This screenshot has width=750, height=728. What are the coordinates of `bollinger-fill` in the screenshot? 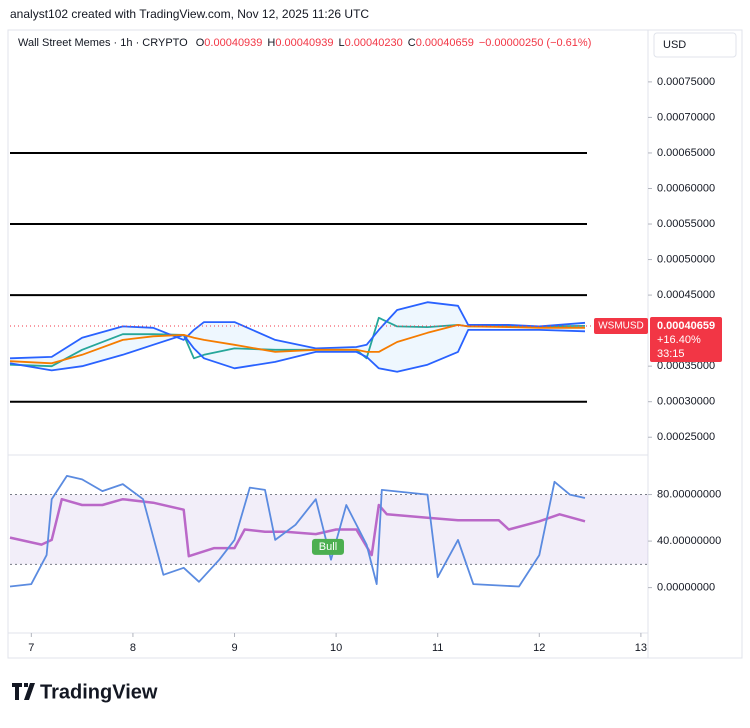 It's located at (298, 337).